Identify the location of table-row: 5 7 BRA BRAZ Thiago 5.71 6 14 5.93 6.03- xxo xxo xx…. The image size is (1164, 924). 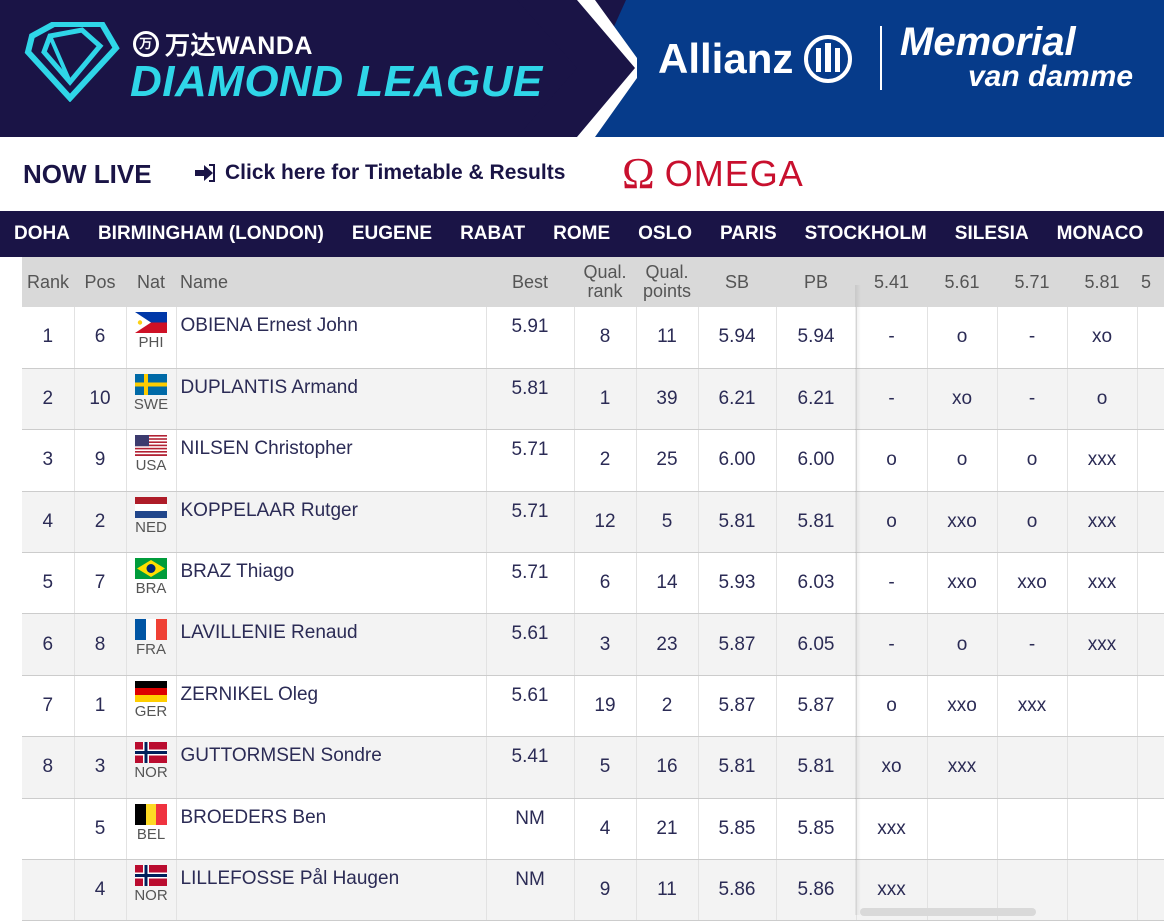
(593, 583).